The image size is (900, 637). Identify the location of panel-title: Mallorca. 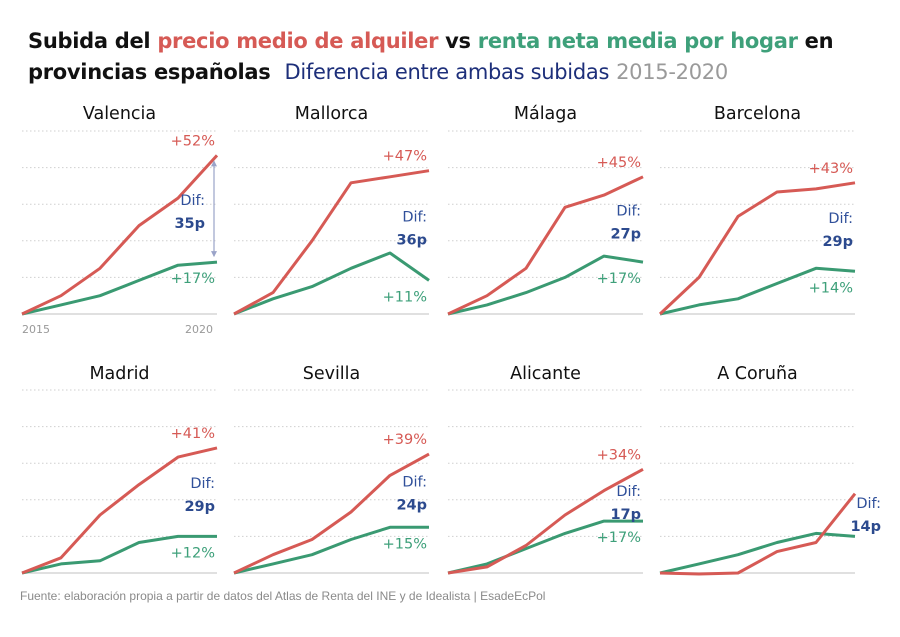
(331, 114).